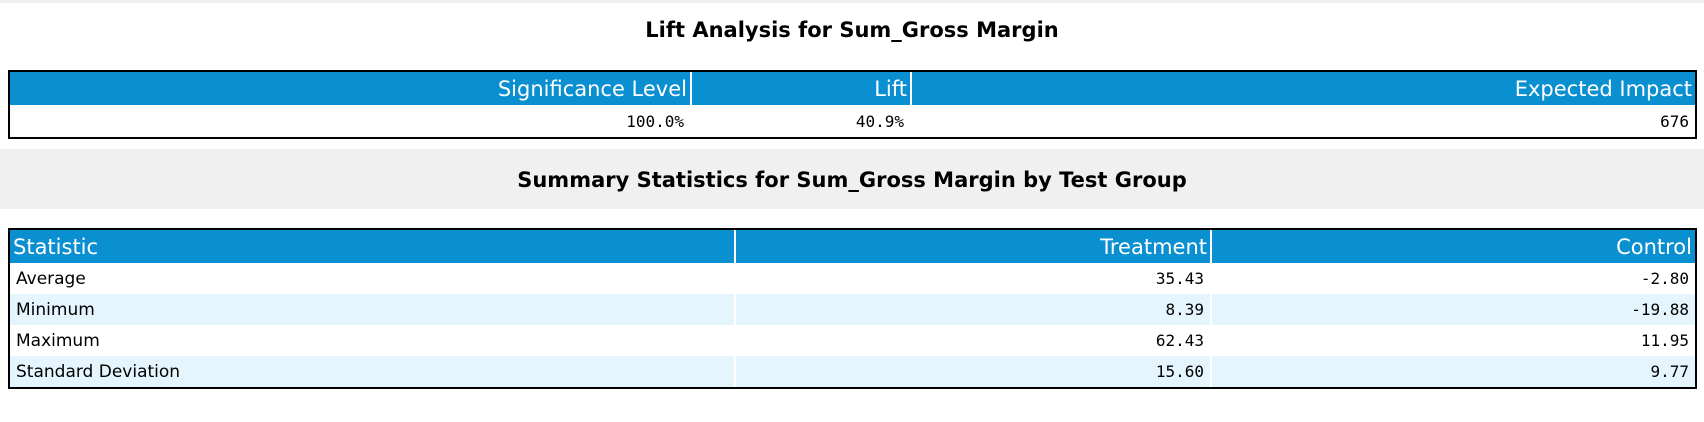 This screenshot has width=1704, height=422. What do you see at coordinates (373, 278) in the screenshot?
I see `statistic-name: Average` at bounding box center [373, 278].